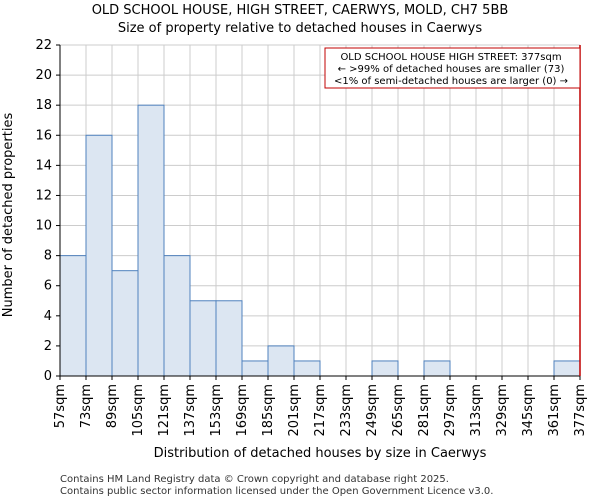  Describe the element at coordinates (450, 57) in the screenshot. I see `annotation-line-1: OLD SCHOOL HOUSE HIGH STREET: 377sqm` at that location.